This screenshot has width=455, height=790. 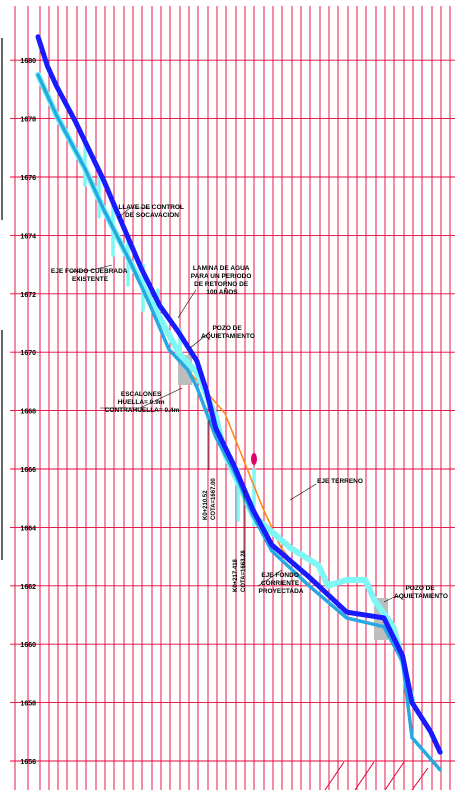 I want to click on label-drop-well-2: POZO DE AQUIETAMIENTO, so click(x=421, y=592).